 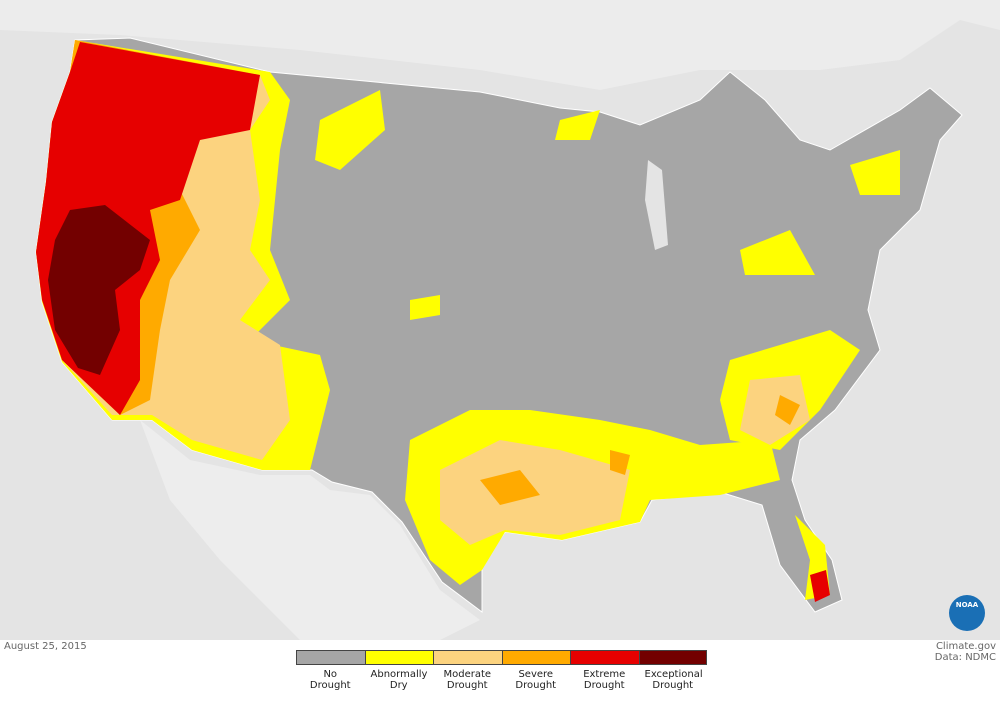 I want to click on legend-item: Severe Drought, so click(x=535, y=670).